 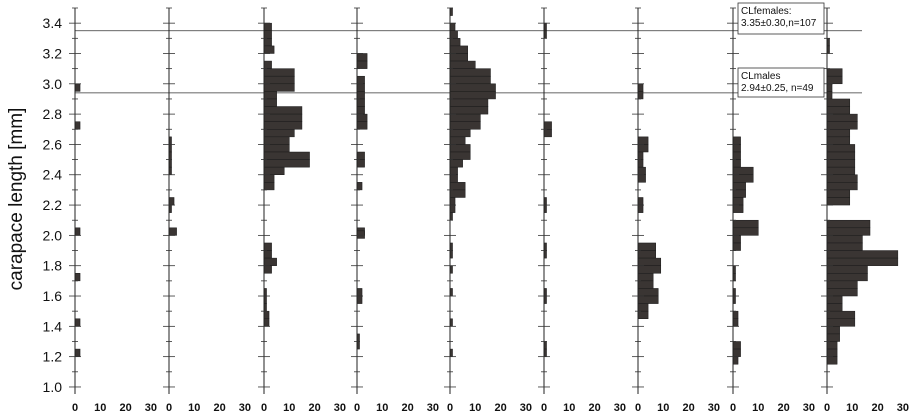 I want to click on y-tick-label: 1.0, so click(x=53, y=387).